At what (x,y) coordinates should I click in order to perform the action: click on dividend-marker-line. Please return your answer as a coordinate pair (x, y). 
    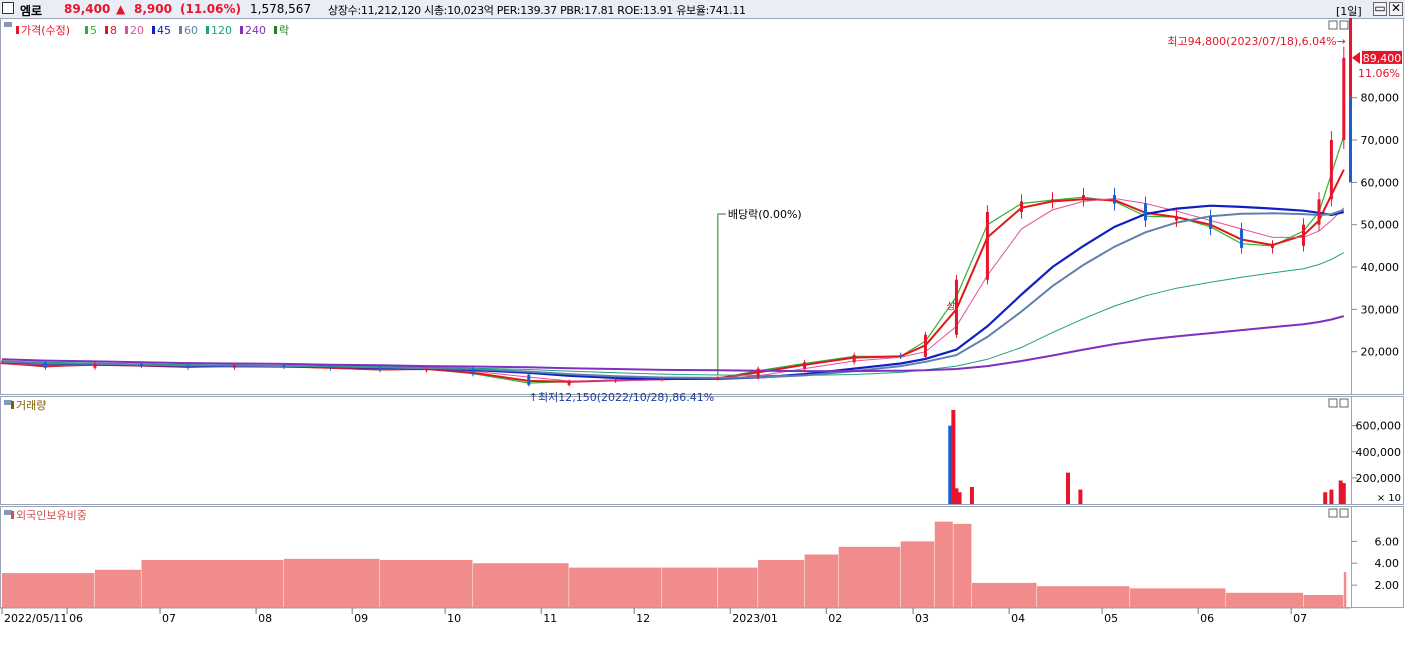
    Looking at the image, I should click on (721, 294).